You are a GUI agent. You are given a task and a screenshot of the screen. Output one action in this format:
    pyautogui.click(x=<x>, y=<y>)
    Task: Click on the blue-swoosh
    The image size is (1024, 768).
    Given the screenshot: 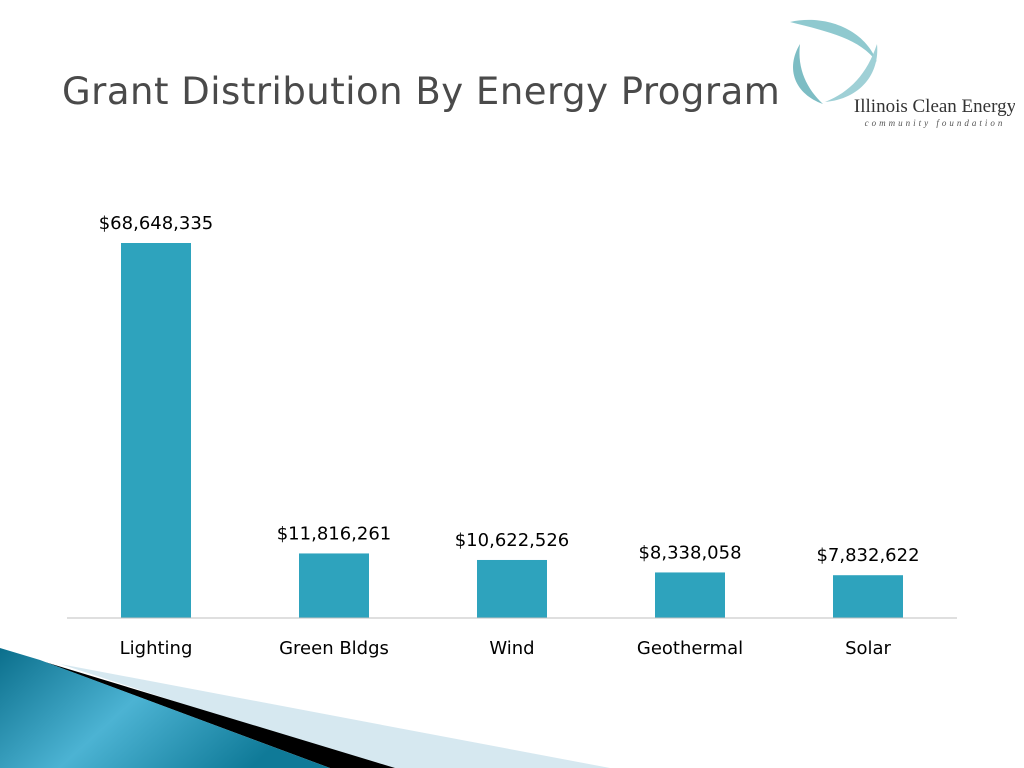 What is the action you would take?
    pyautogui.click(x=165, y=708)
    